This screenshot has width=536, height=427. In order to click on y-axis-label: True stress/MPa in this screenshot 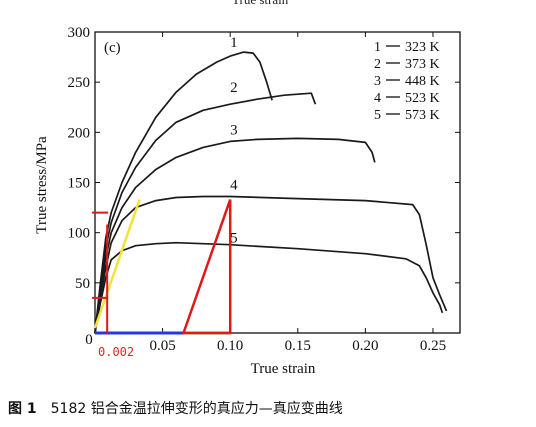, I will do `click(42, 185)`.